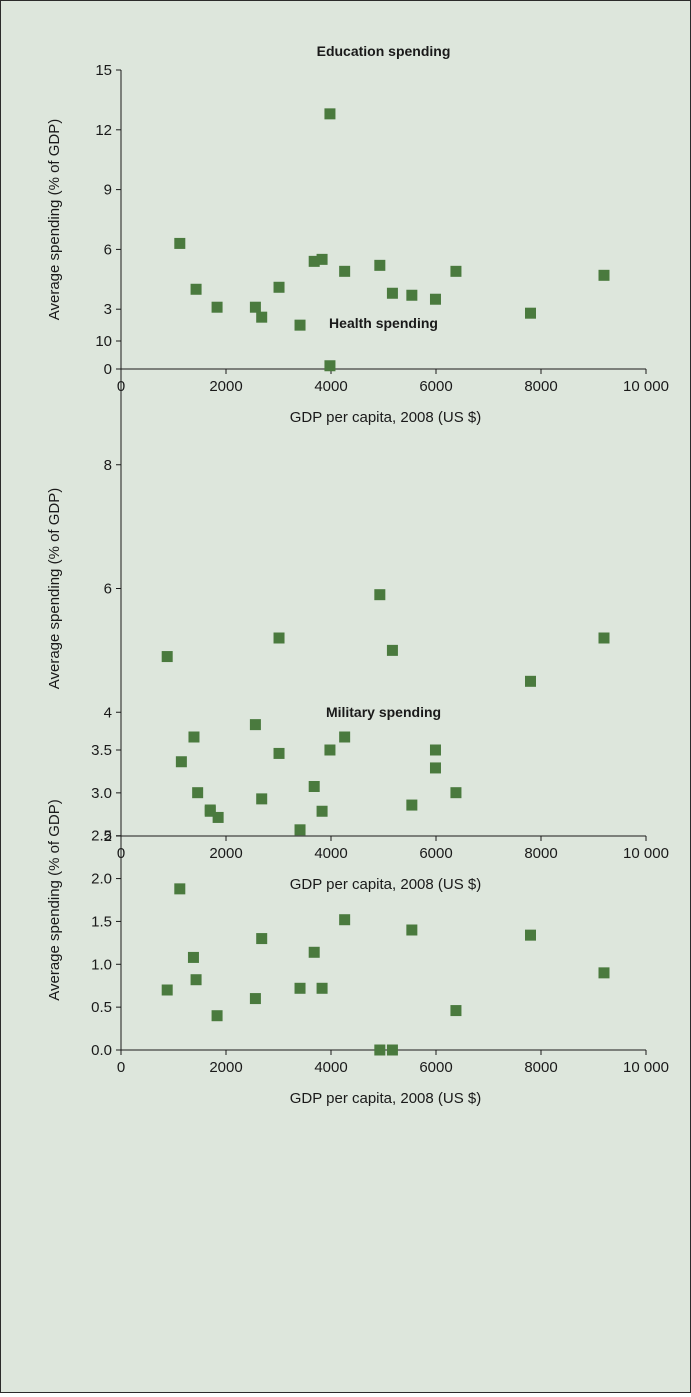 The image size is (691, 1397). What do you see at coordinates (101, 964) in the screenshot?
I see `chart-3-y-tick-label: 1.0` at bounding box center [101, 964].